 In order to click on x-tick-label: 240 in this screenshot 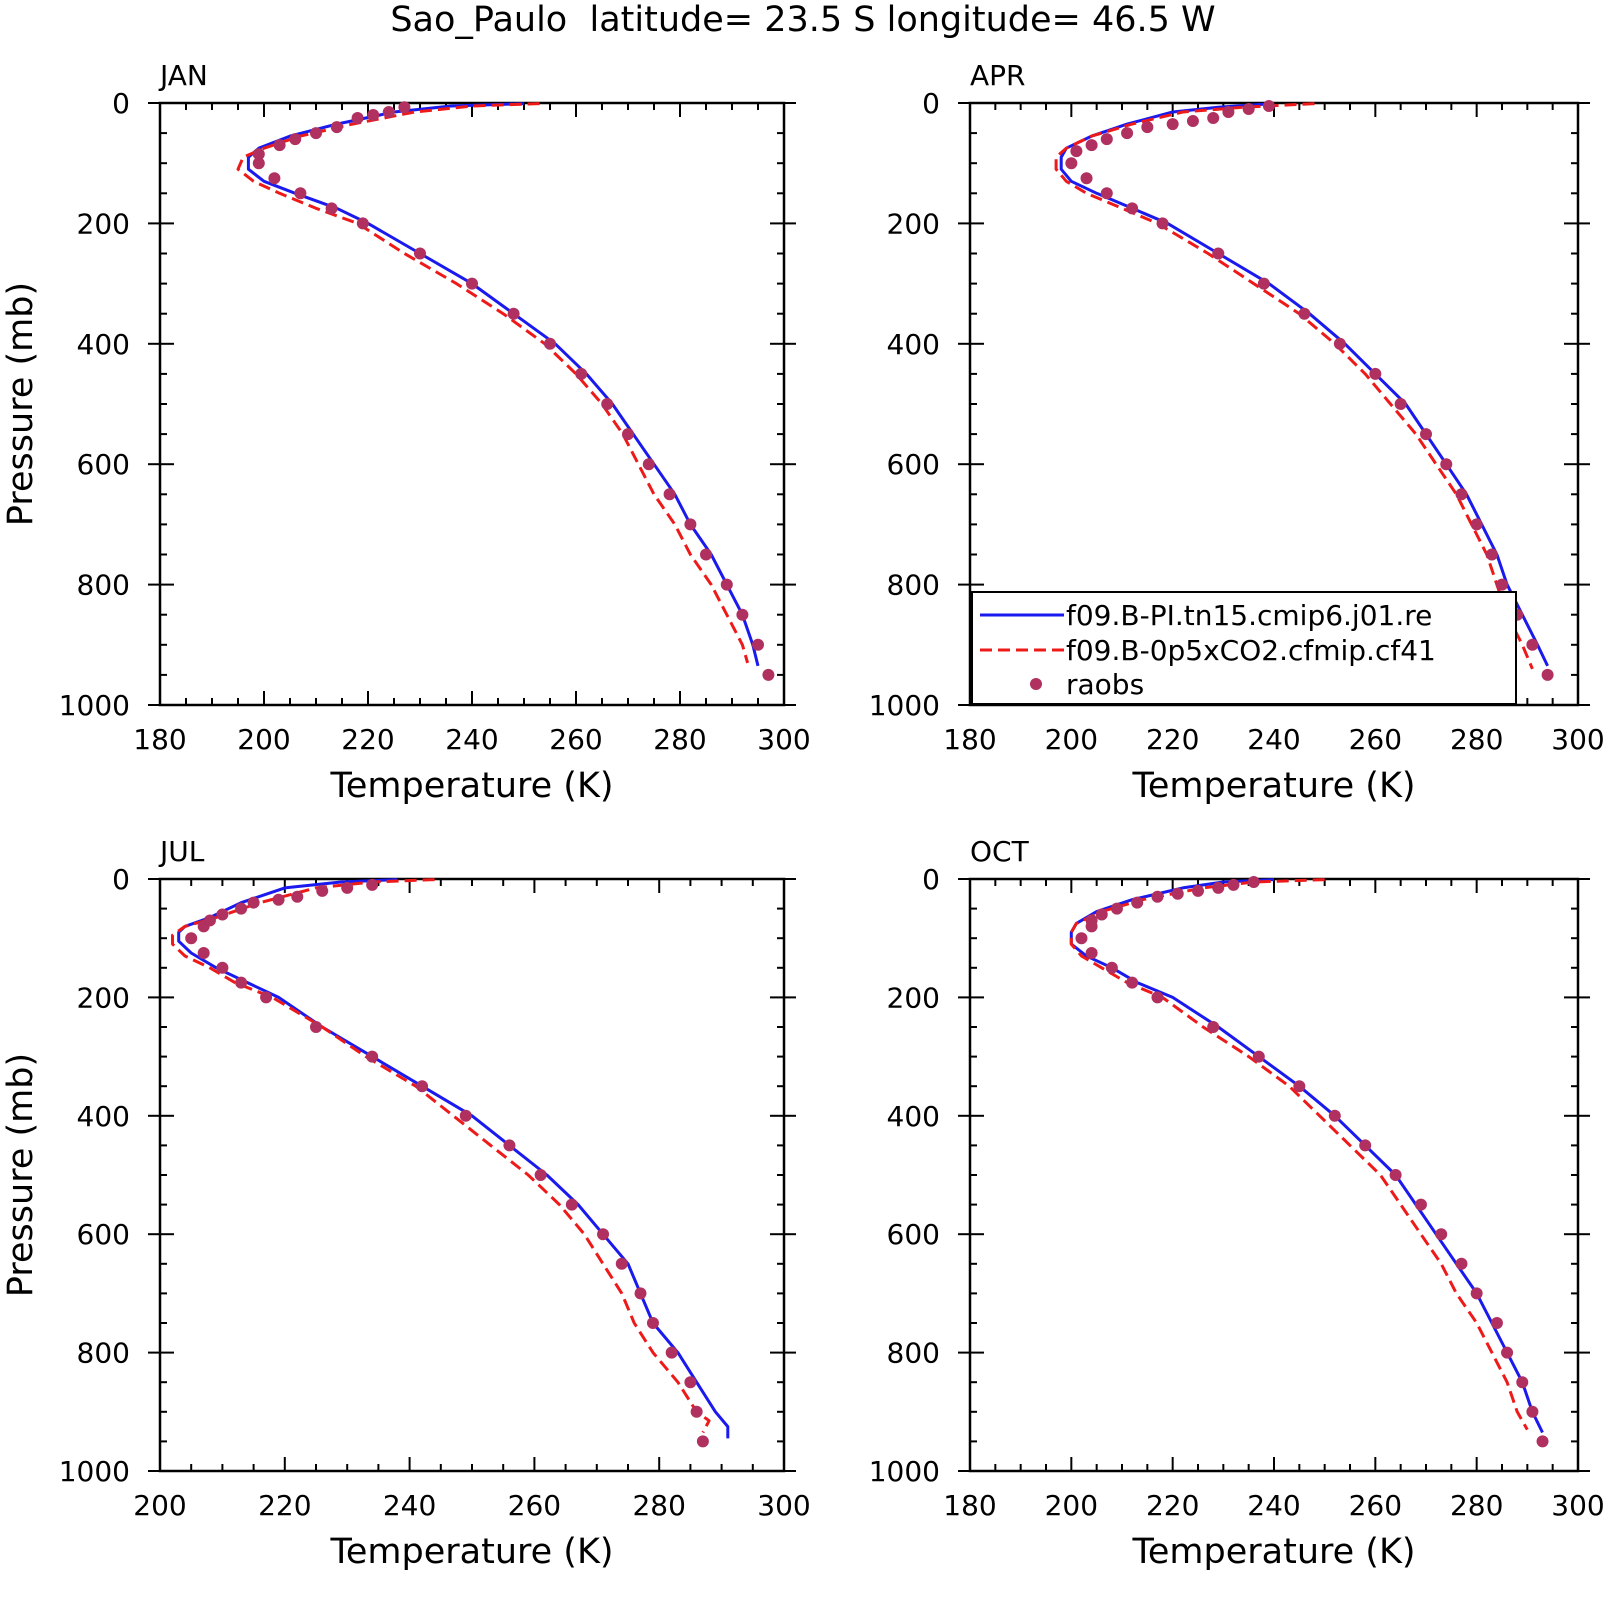, I will do `click(1273, 739)`.